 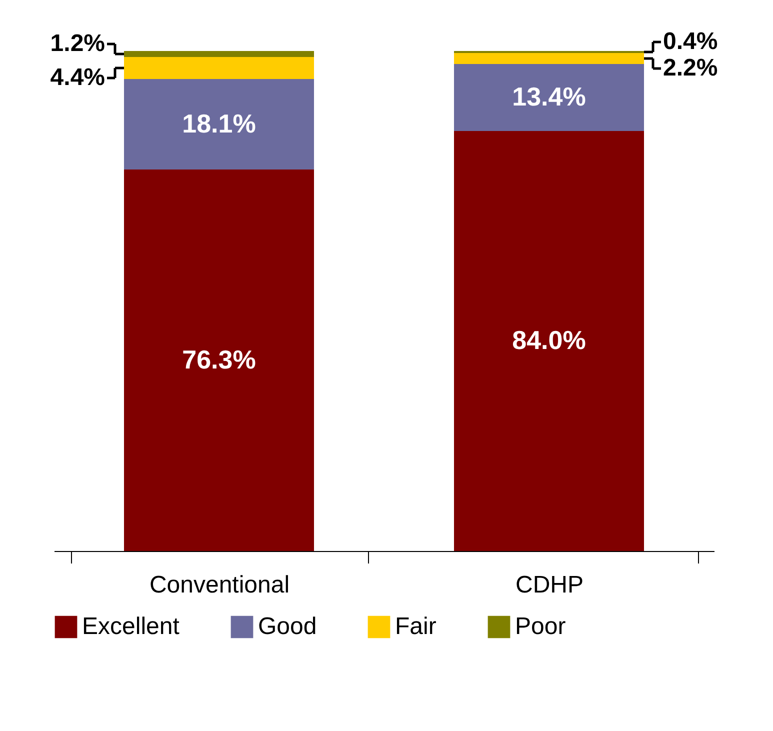 I want to click on data-label: 0.4%, so click(x=690, y=41).